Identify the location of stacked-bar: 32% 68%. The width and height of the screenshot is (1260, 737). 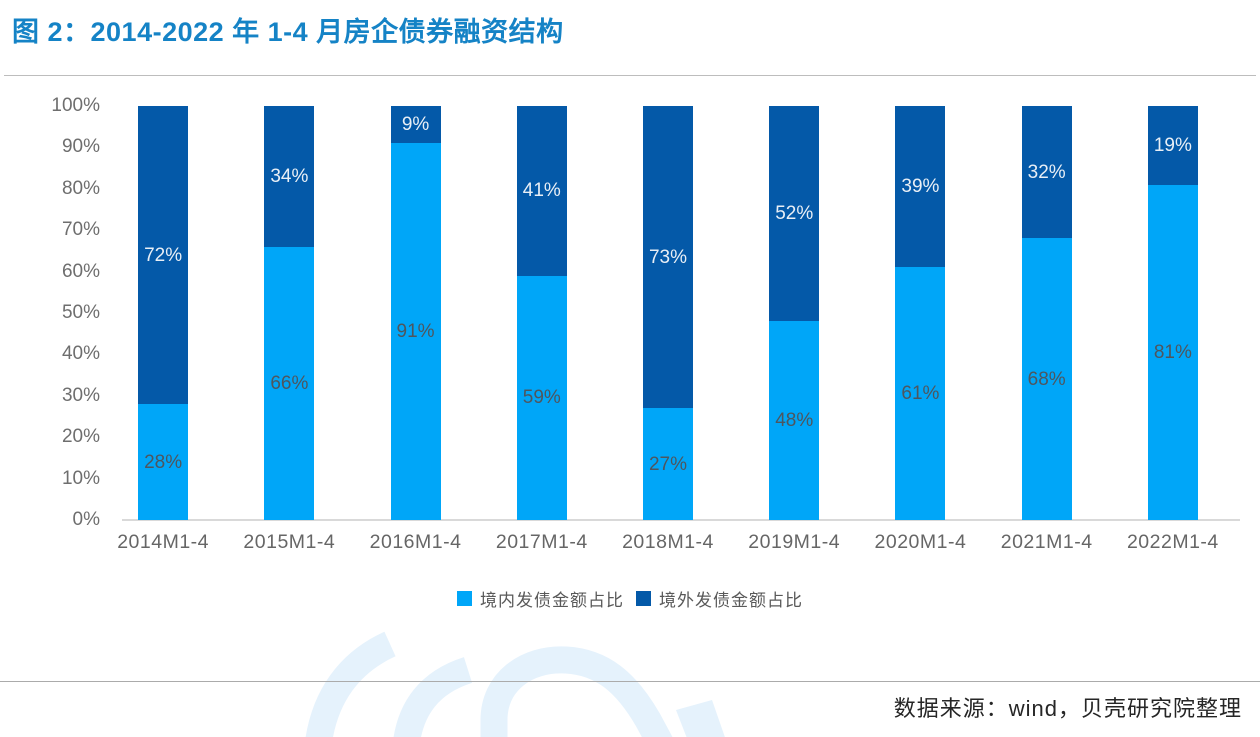
(1046, 313).